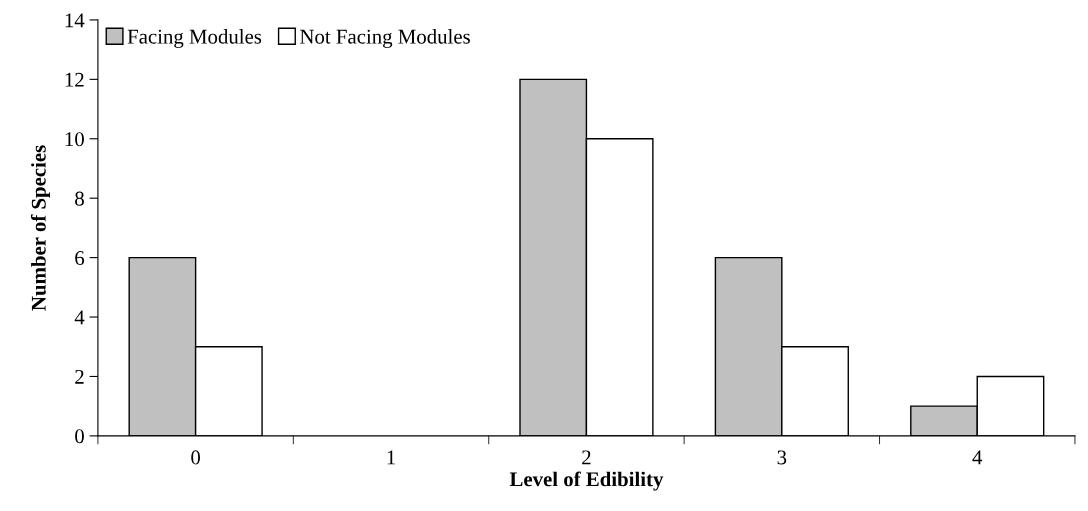 This screenshot has width=1088, height=511. I want to click on y-tick-label: 6, so click(80, 258).